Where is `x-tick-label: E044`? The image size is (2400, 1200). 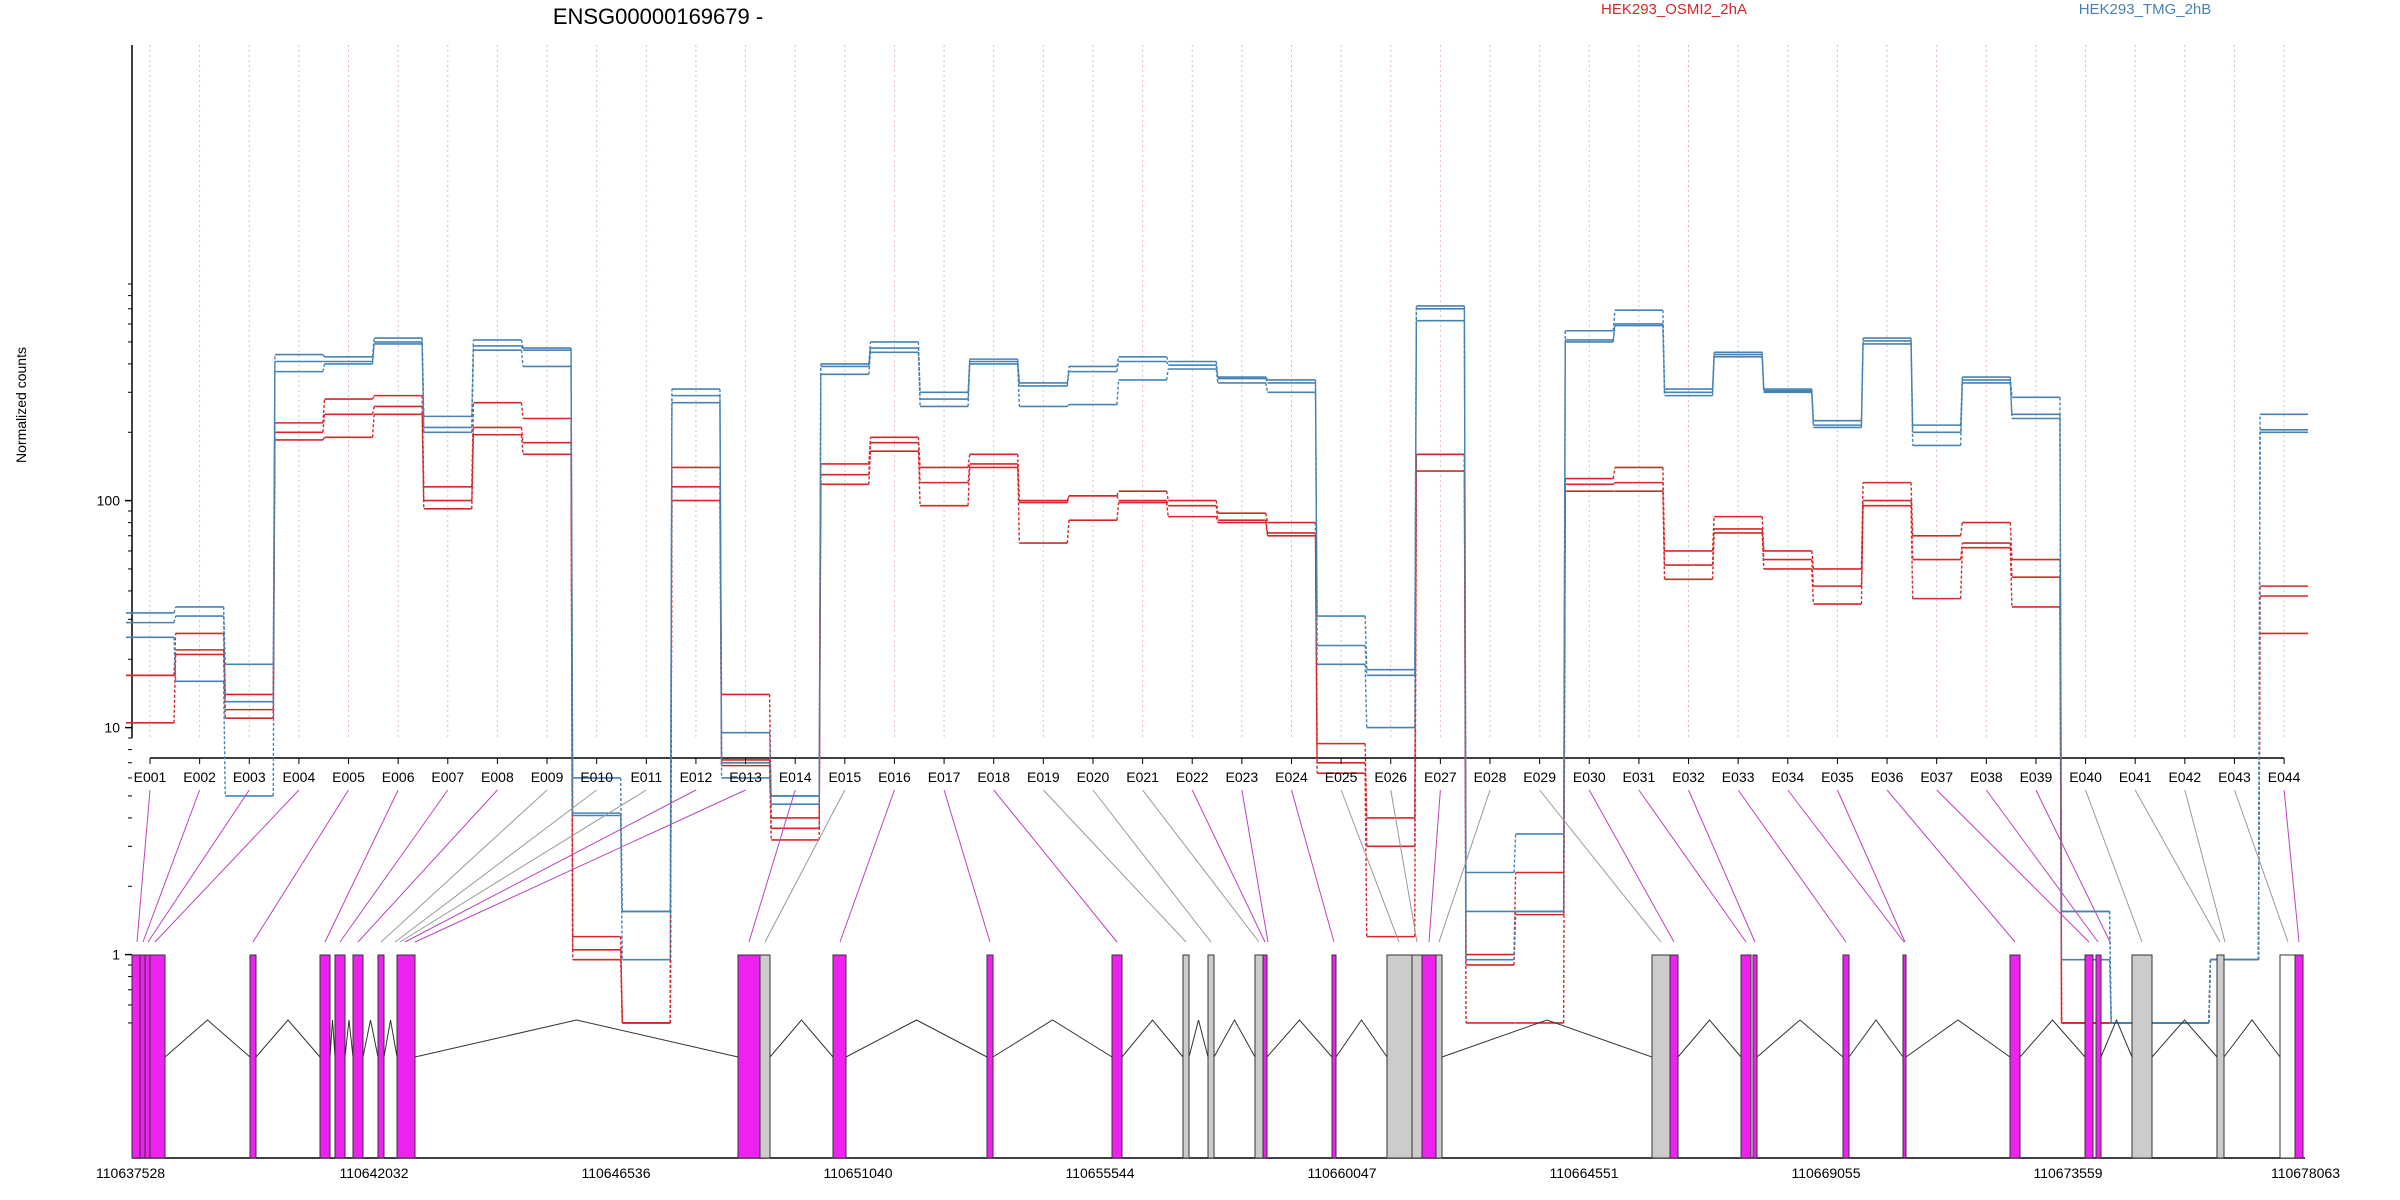
x-tick-label: E044 is located at coordinates (2284, 777).